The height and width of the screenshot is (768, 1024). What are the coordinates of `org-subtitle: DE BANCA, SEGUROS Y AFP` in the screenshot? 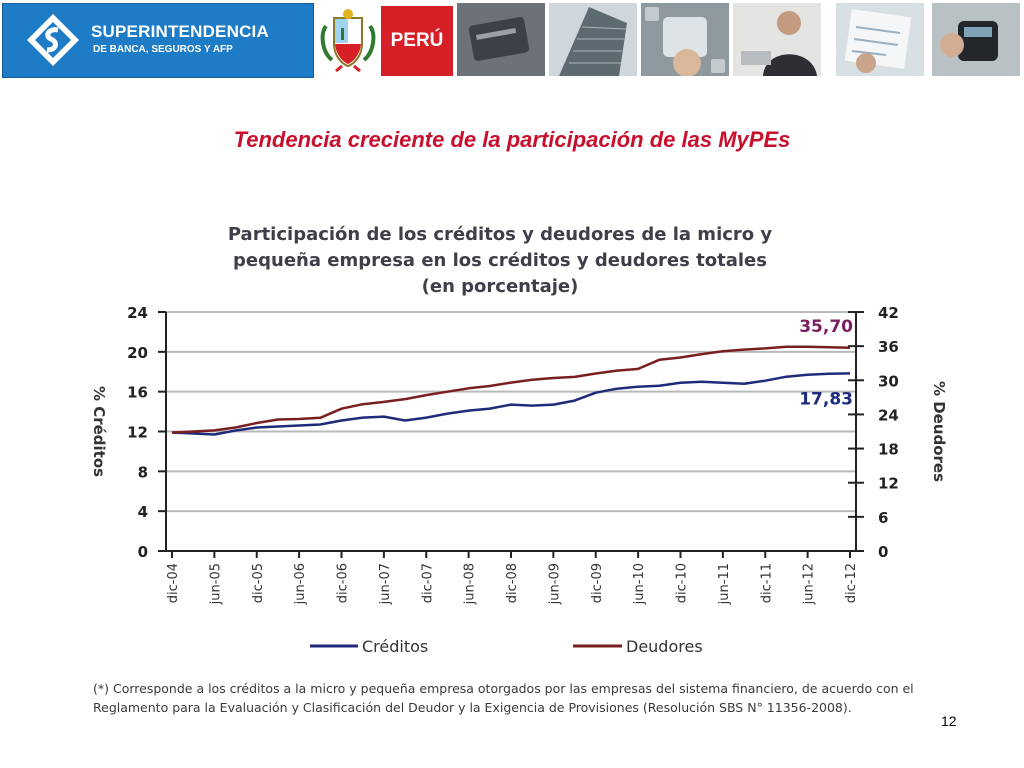 It's located at (163, 49).